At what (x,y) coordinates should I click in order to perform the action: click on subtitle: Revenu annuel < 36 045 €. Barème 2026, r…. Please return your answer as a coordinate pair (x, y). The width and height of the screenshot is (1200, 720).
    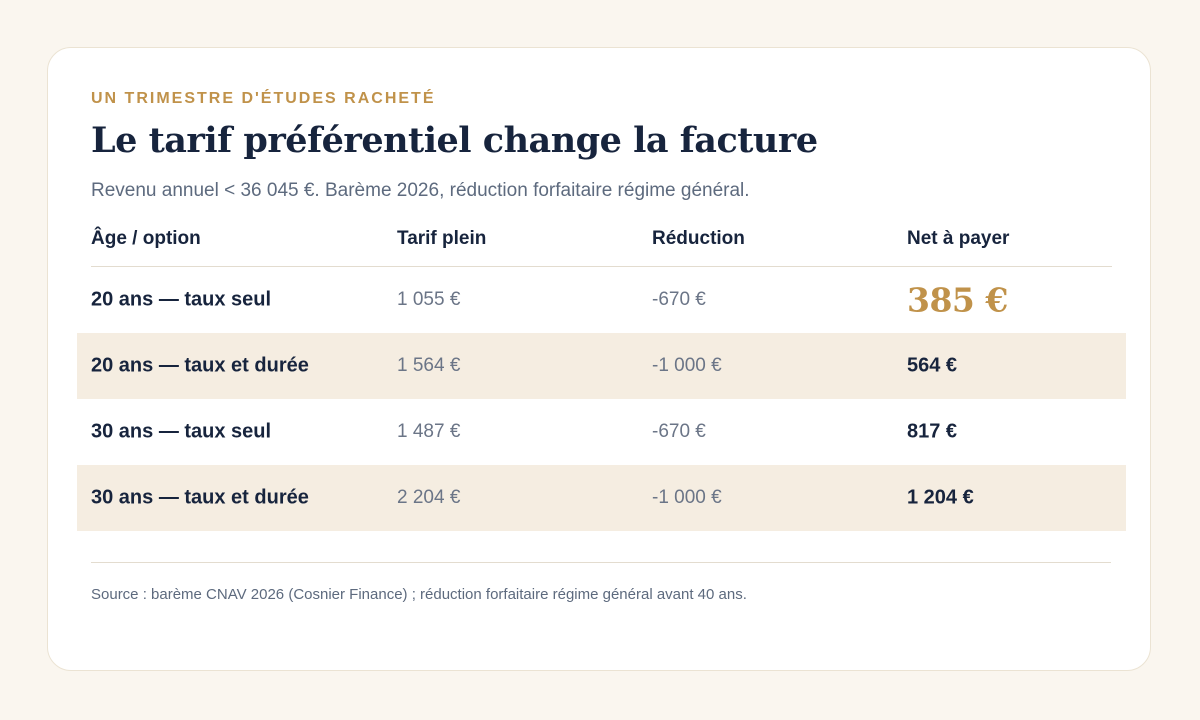
    Looking at the image, I should click on (420, 190).